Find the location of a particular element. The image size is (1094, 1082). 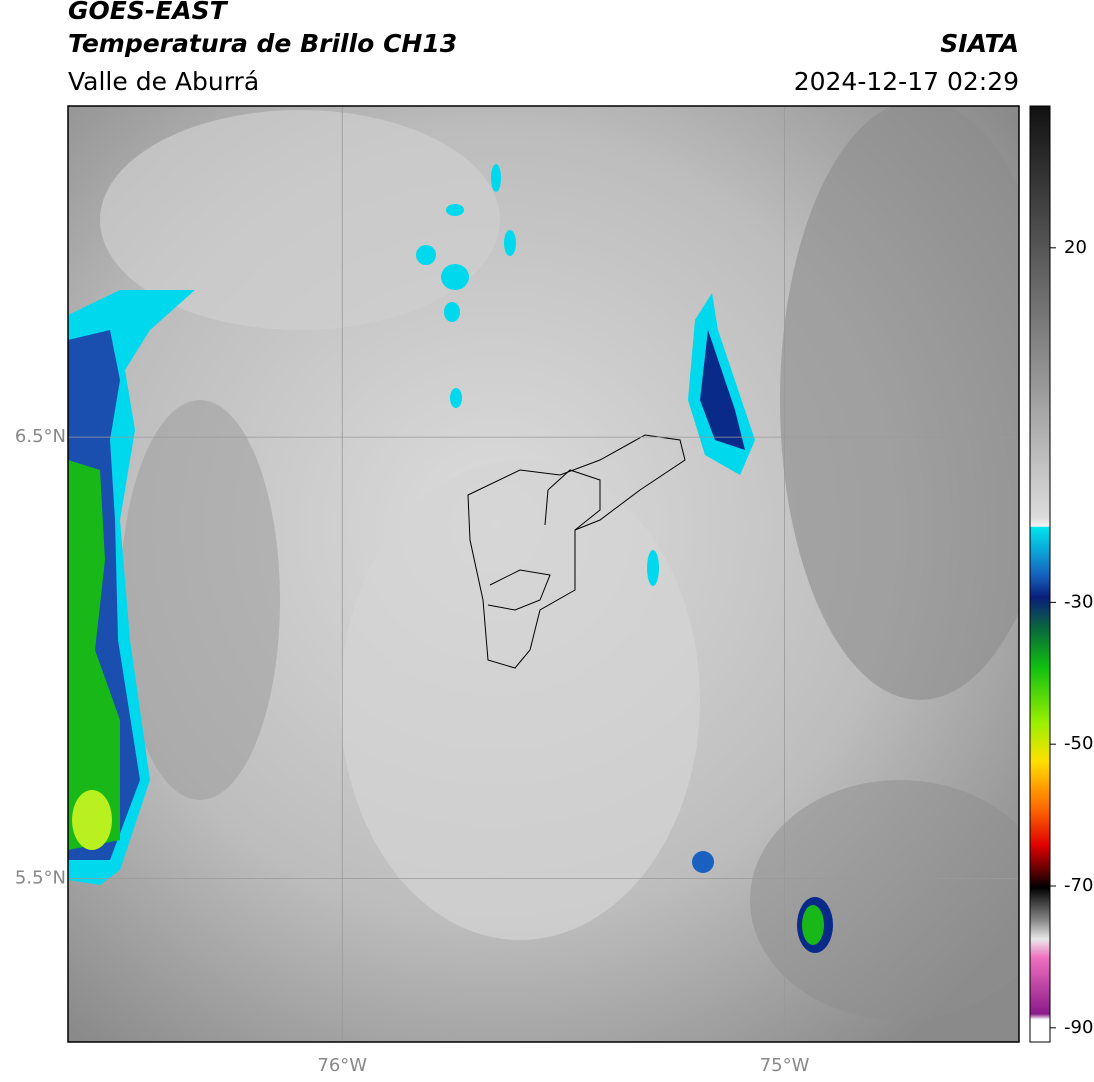

x-tick-label: 76°W is located at coordinates (342, 1065).